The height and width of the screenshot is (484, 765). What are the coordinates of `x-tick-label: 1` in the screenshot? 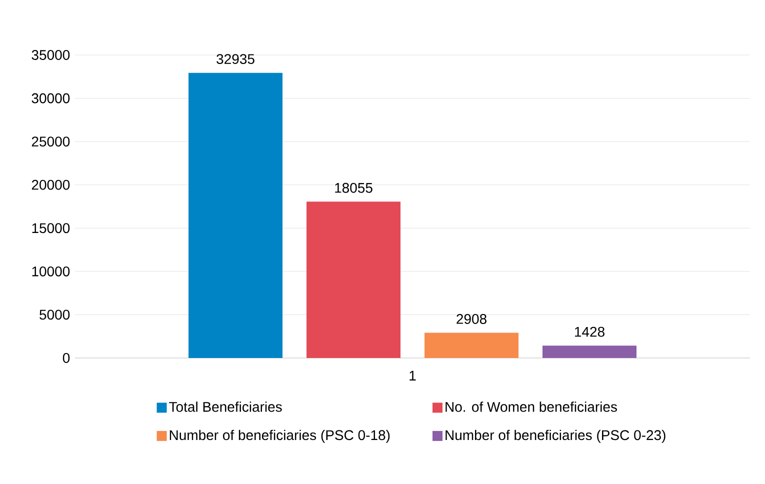 It's located at (413, 375).